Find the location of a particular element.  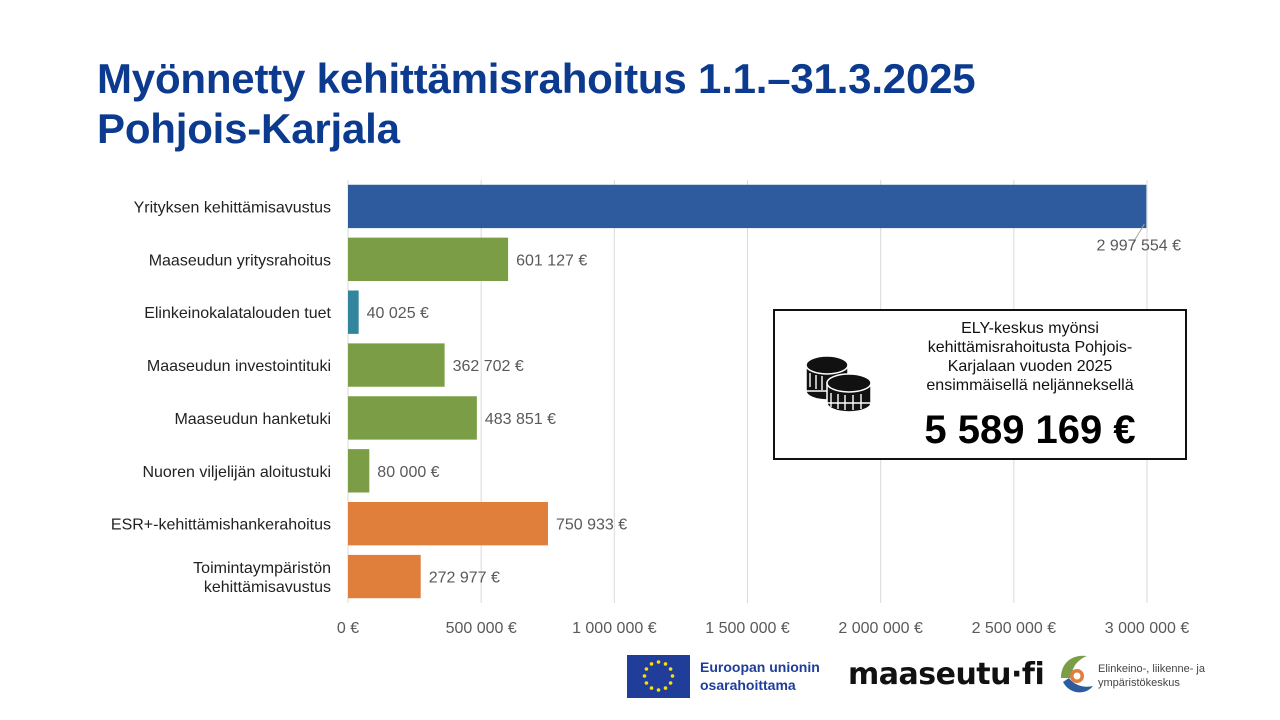

data-label: 362 702 € is located at coordinates (488, 366).